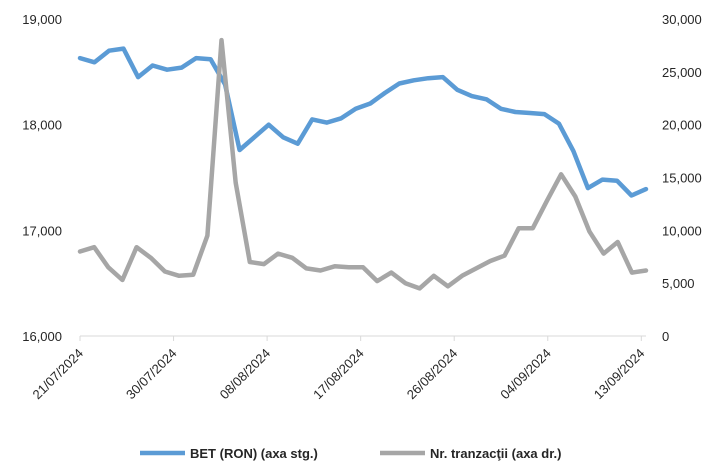 Image resolution: width=722 pixels, height=468 pixels. I want to click on right-tick-label: 10,000, so click(682, 230).